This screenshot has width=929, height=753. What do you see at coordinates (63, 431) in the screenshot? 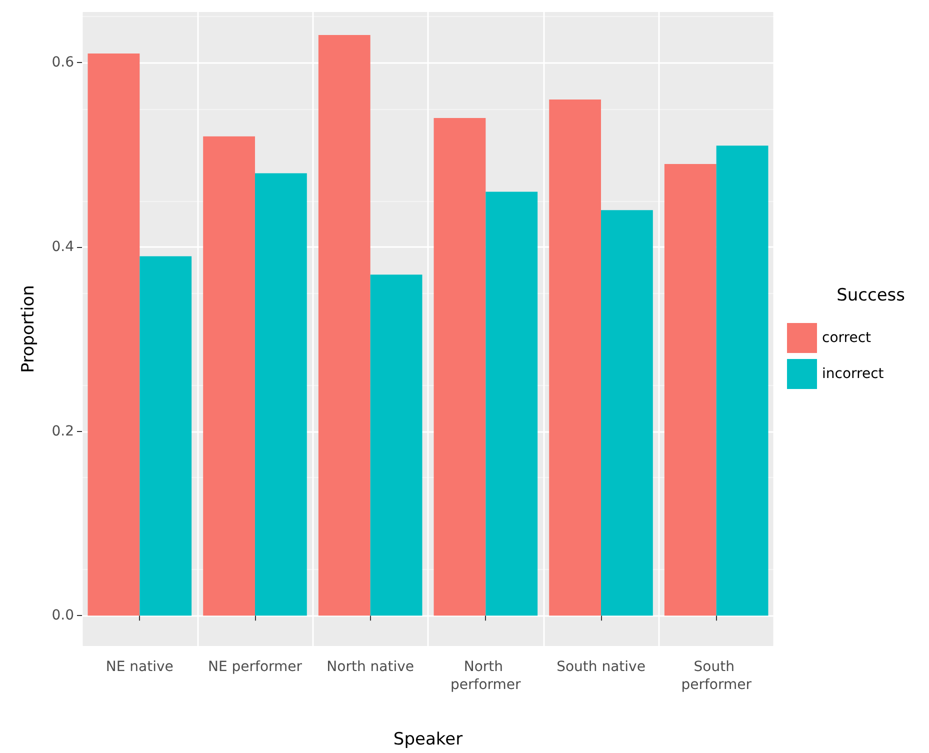
I see `y-tick-label: 0.2` at bounding box center [63, 431].